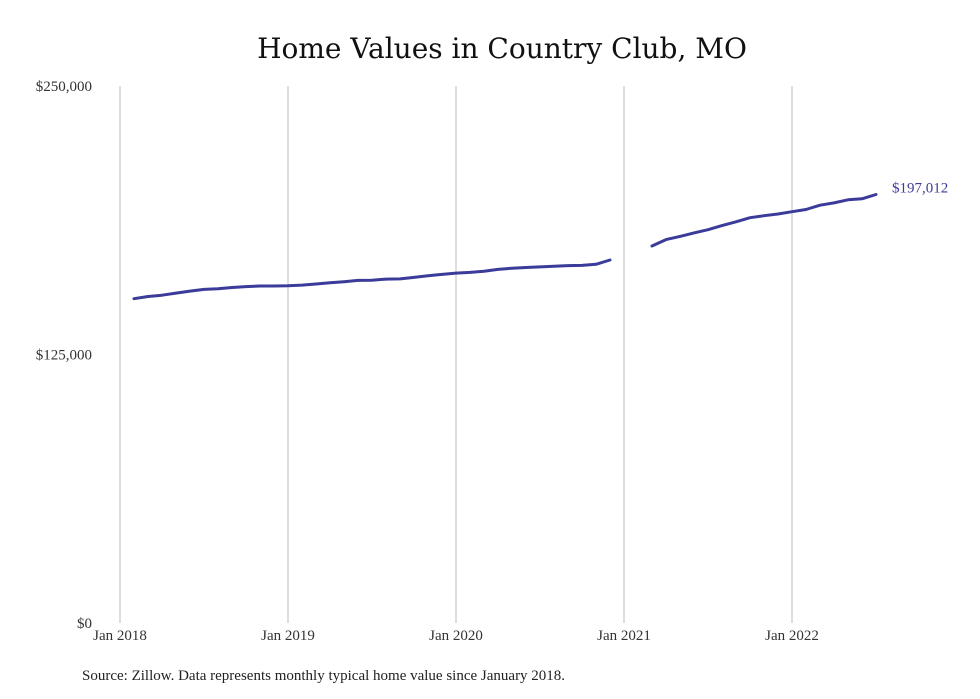 The height and width of the screenshot is (699, 980). Describe the element at coordinates (288, 636) in the screenshot. I see `x-tick-label: Jan 2019` at that location.